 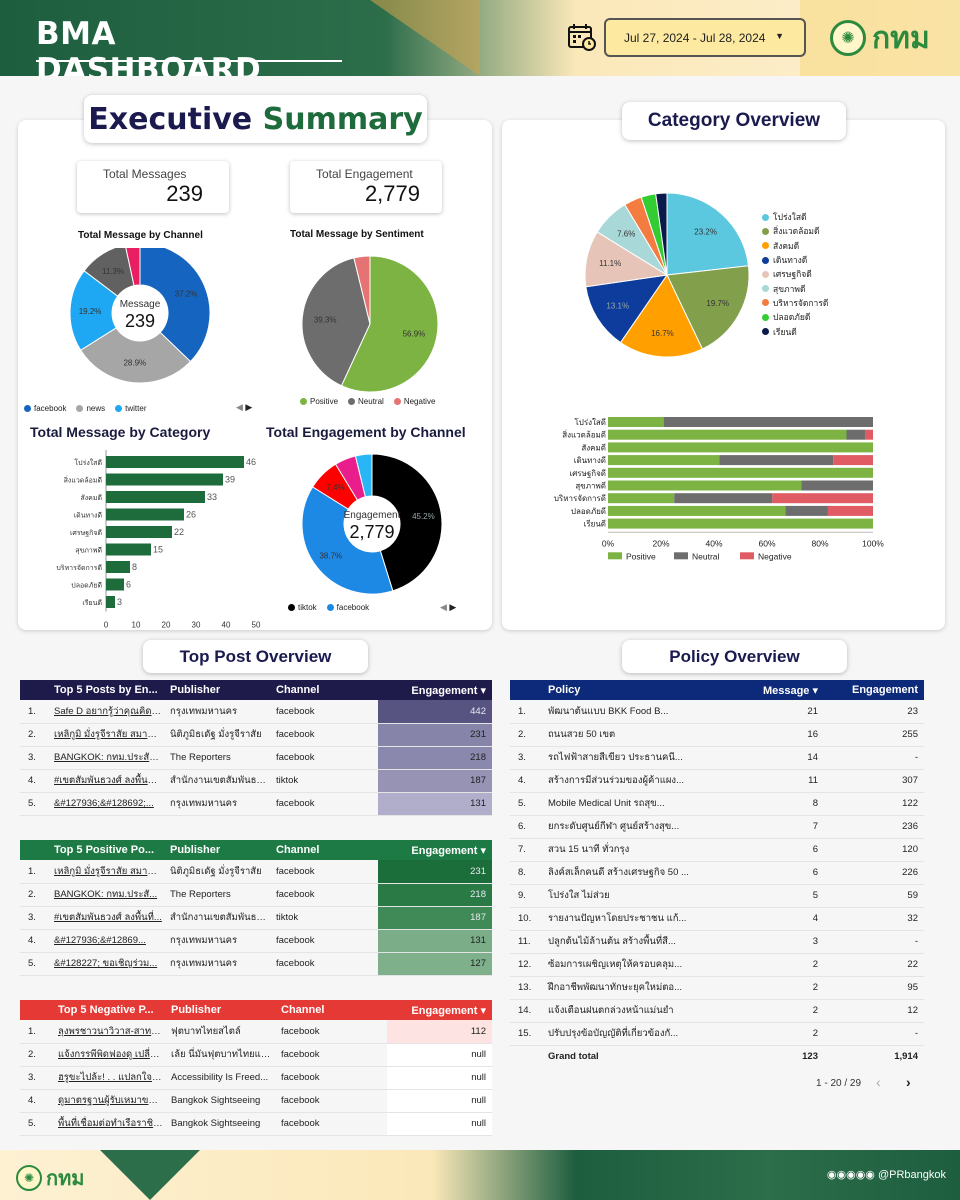 I want to click on engagement-cell: 442, so click(x=435, y=712).